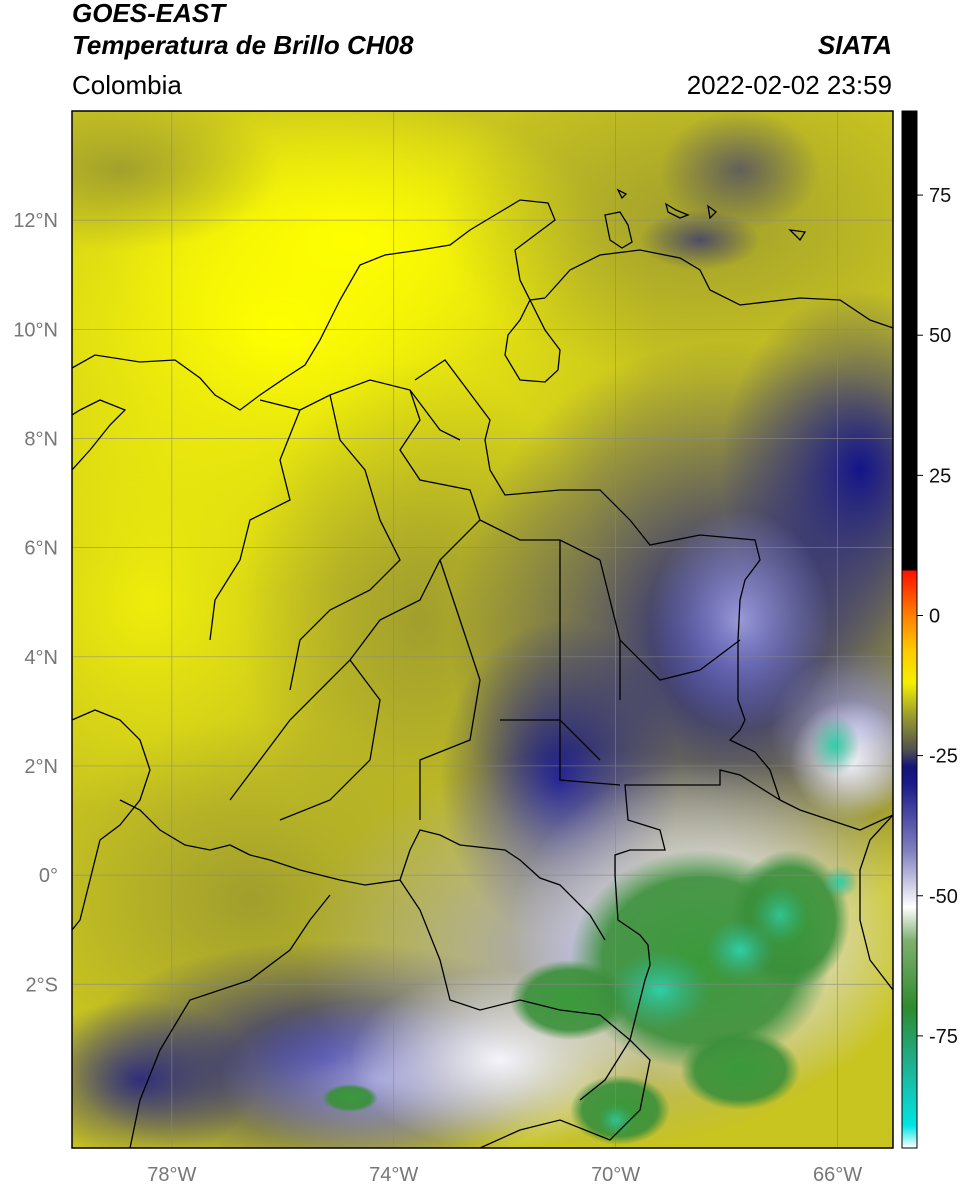  Describe the element at coordinates (680, 935) in the screenshot. I see `border-colombia-brazil` at that location.